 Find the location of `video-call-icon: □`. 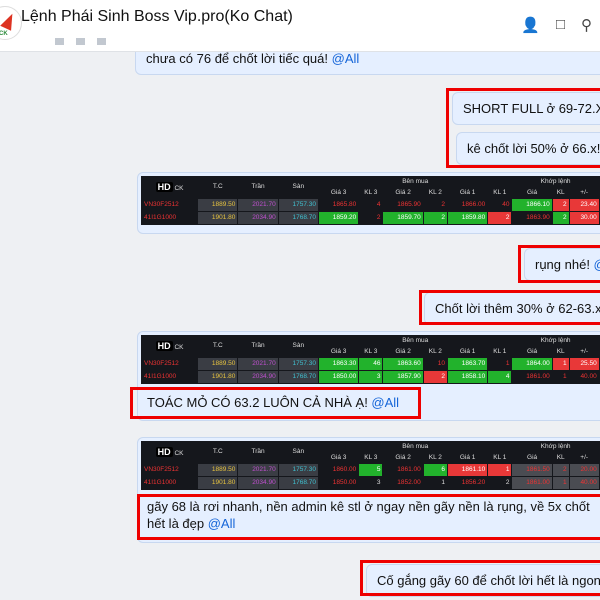

video-call-icon: □ is located at coordinates (560, 24).